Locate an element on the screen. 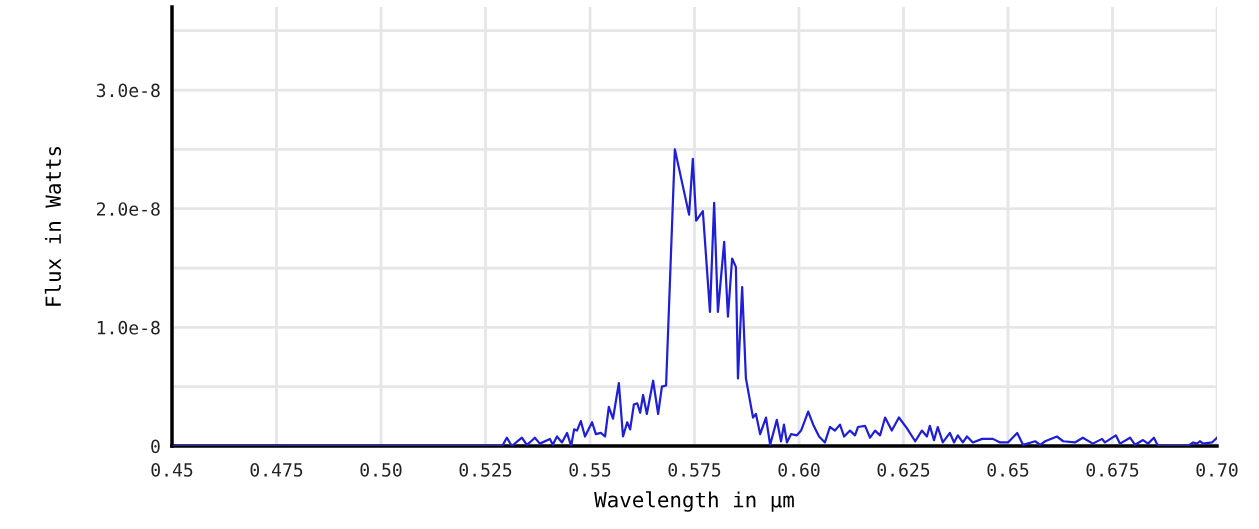 This screenshot has height=529, width=1259. x-tick-label: 0.475 is located at coordinates (276, 470).